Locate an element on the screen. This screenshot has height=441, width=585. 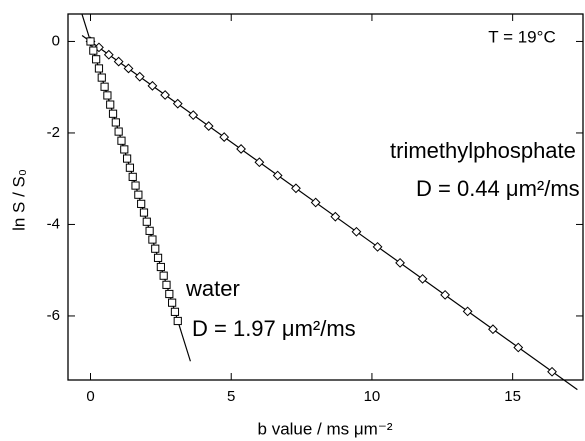
annotation: water is located at coordinates (212, 288).